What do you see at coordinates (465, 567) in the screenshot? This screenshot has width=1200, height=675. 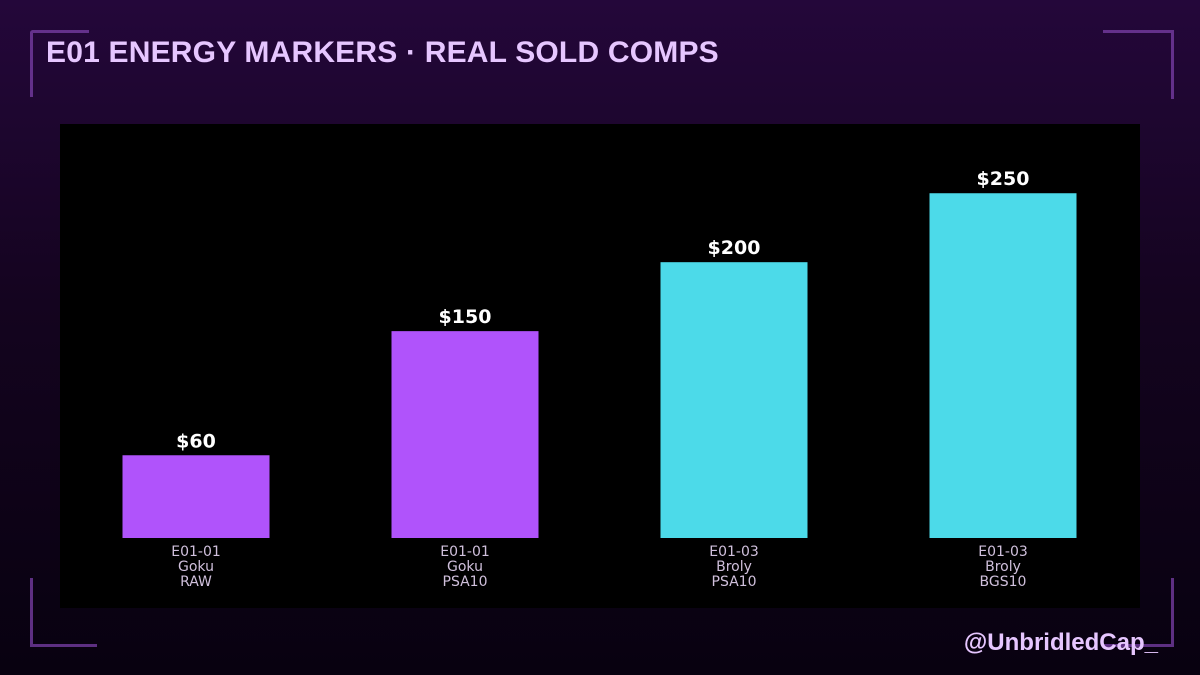 I see `x-tick-label: E01-01 Goku PSA10` at bounding box center [465, 567].